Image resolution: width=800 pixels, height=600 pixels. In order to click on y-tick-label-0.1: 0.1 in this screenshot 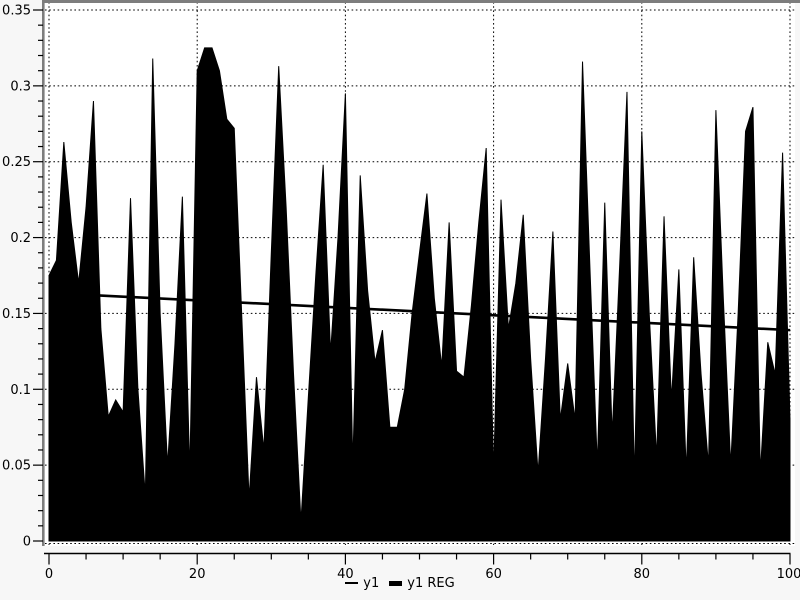, I will do `click(20, 390)`.